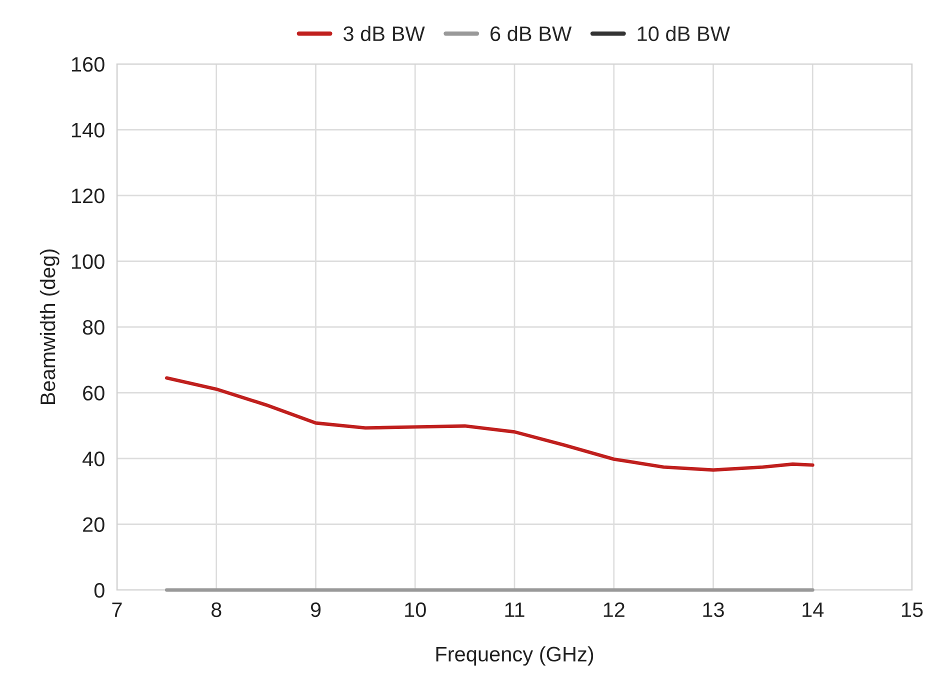  What do you see at coordinates (614, 609) in the screenshot?
I see `x-tick-label: 12` at bounding box center [614, 609].